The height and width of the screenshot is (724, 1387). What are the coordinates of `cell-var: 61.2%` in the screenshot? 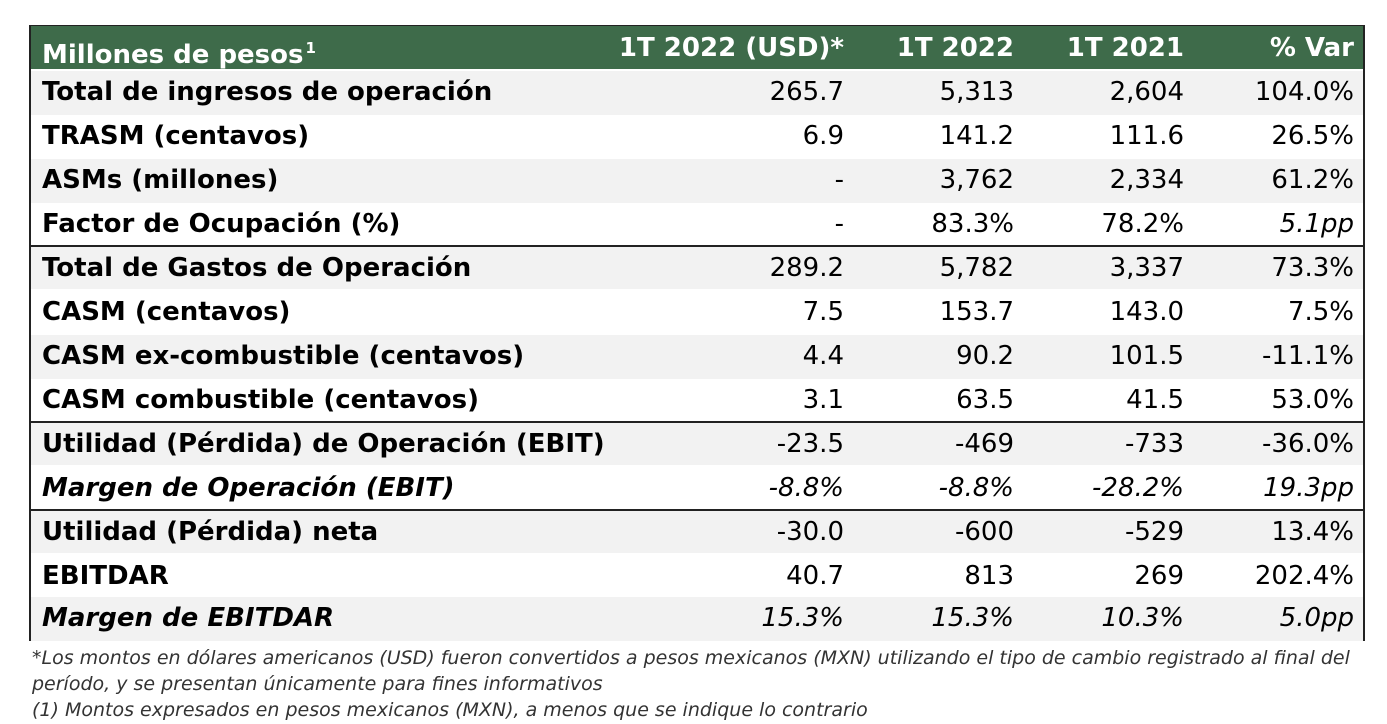 It's located at (1312, 180).